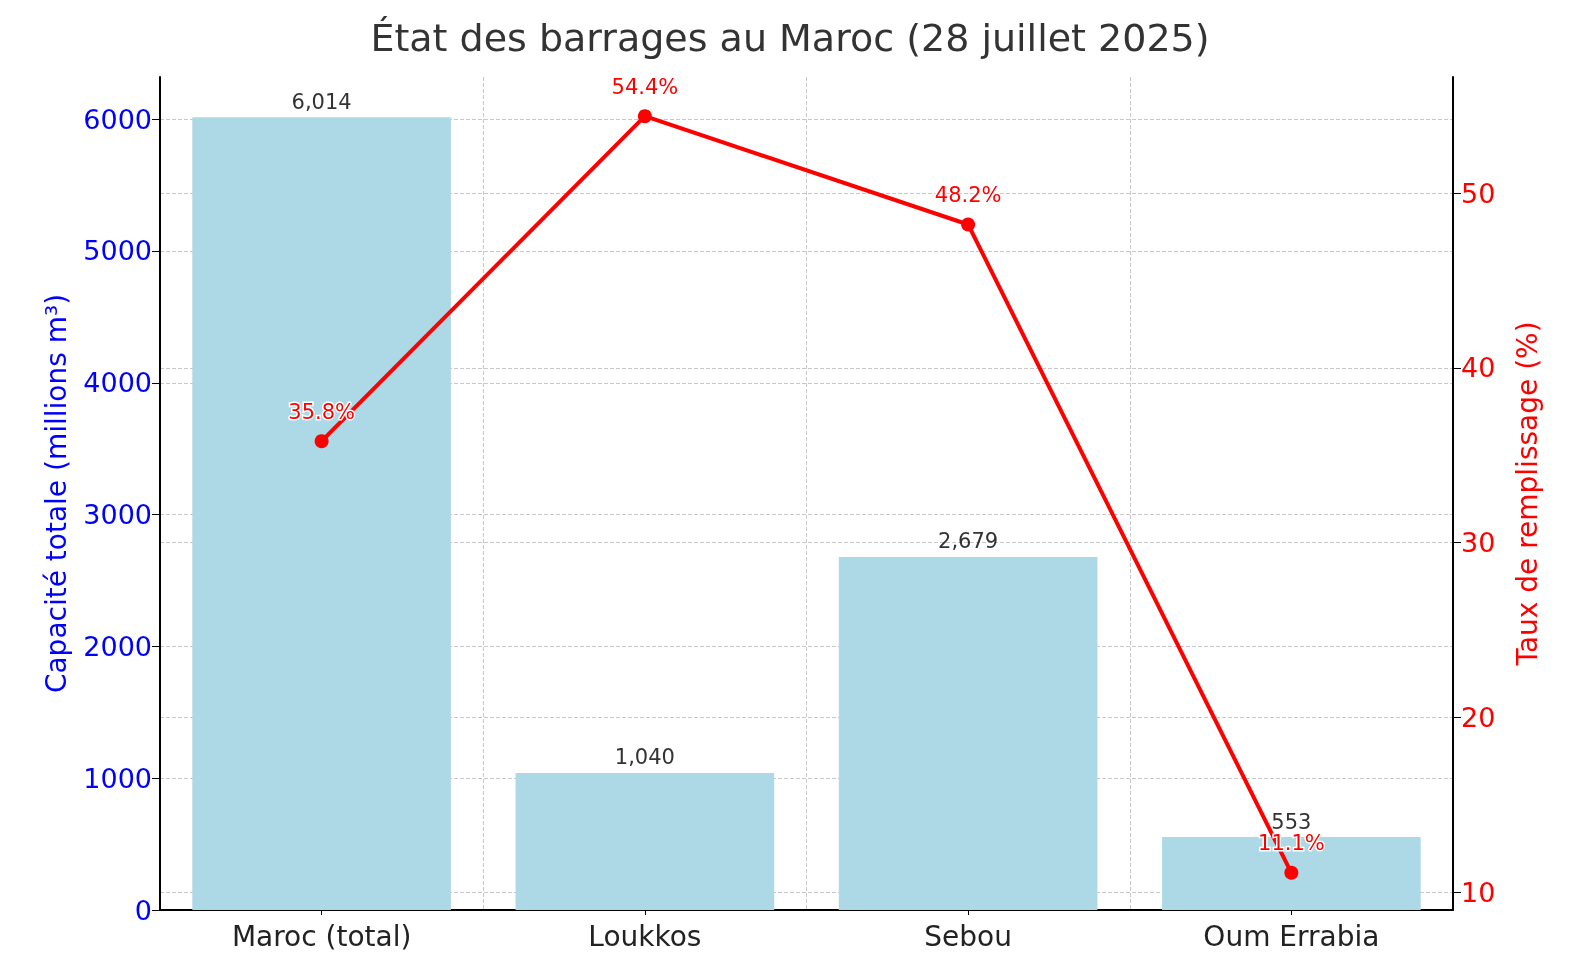 This screenshot has width=1580, height=980. I want to click on y2-tick-label: 20, so click(1478, 717).